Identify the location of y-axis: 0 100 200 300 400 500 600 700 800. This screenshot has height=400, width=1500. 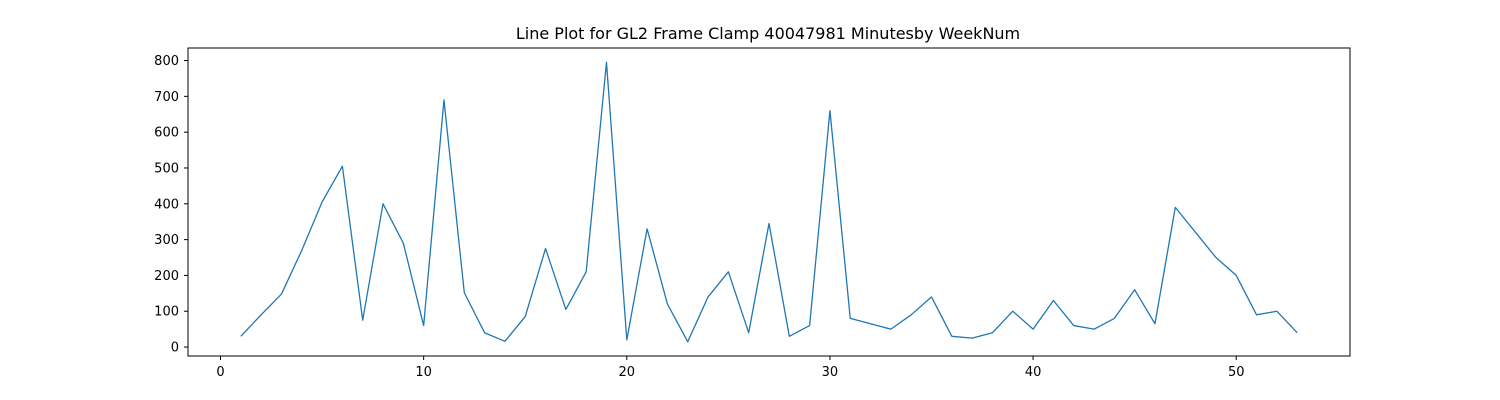
(171, 205).